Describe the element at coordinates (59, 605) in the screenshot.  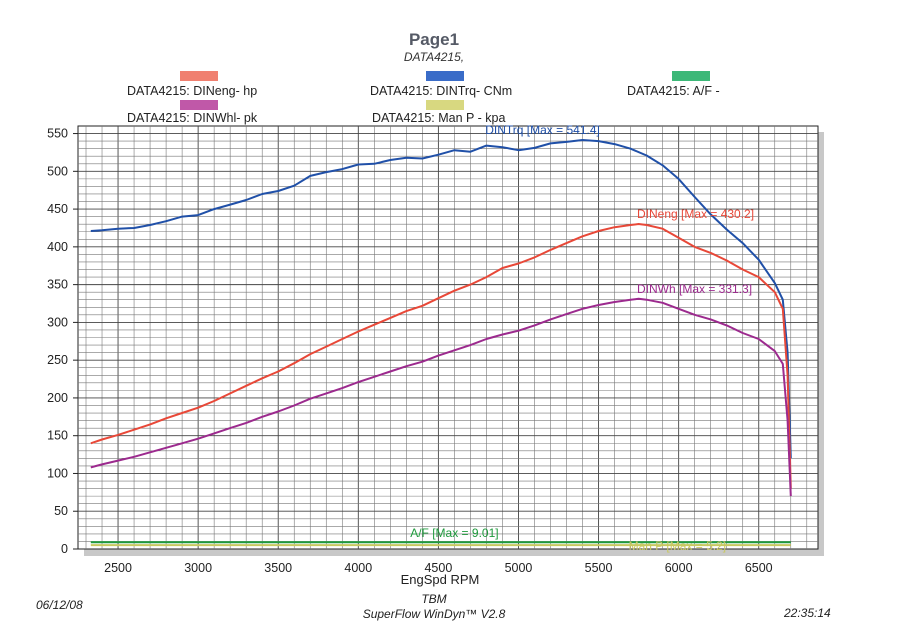
I see `footer-date: 06/12/08` at that location.